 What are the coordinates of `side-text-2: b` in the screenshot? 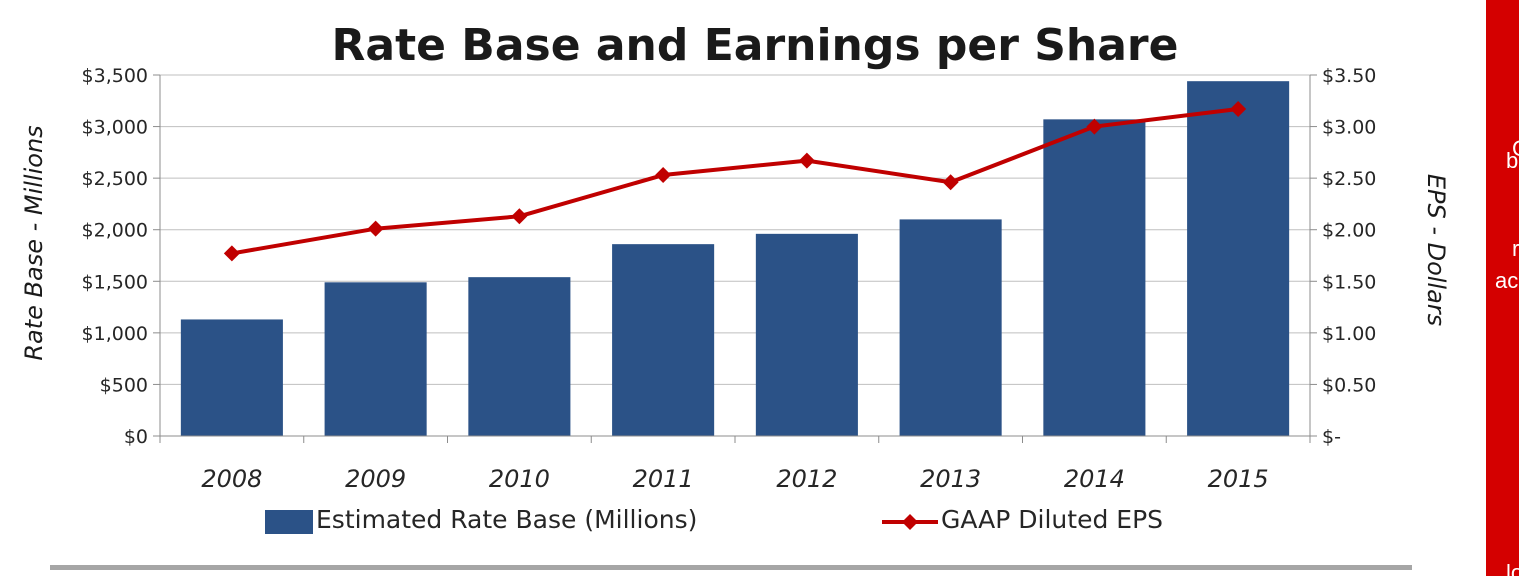 It's located at (1512, 160).